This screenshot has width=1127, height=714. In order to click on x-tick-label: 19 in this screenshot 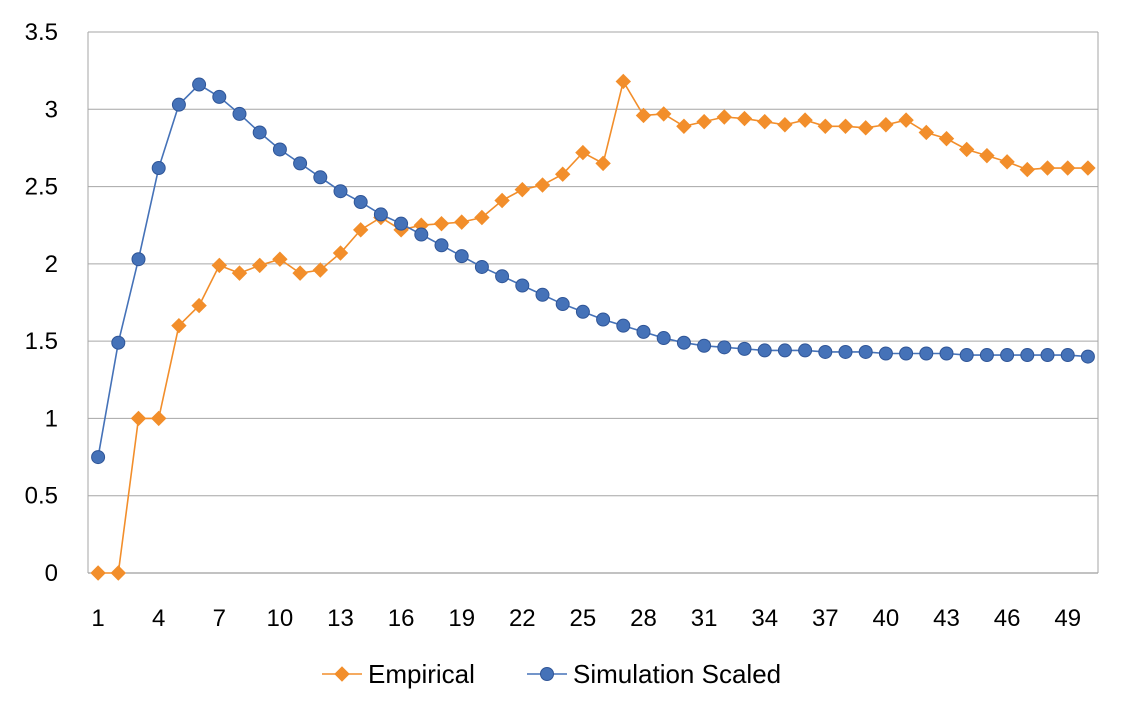, I will do `click(461, 618)`.